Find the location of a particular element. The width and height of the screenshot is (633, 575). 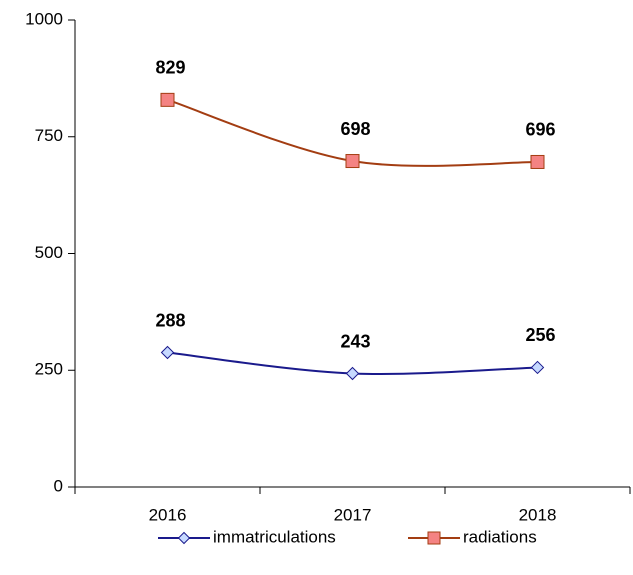

y-tick-label: 500 is located at coordinates (49, 252).